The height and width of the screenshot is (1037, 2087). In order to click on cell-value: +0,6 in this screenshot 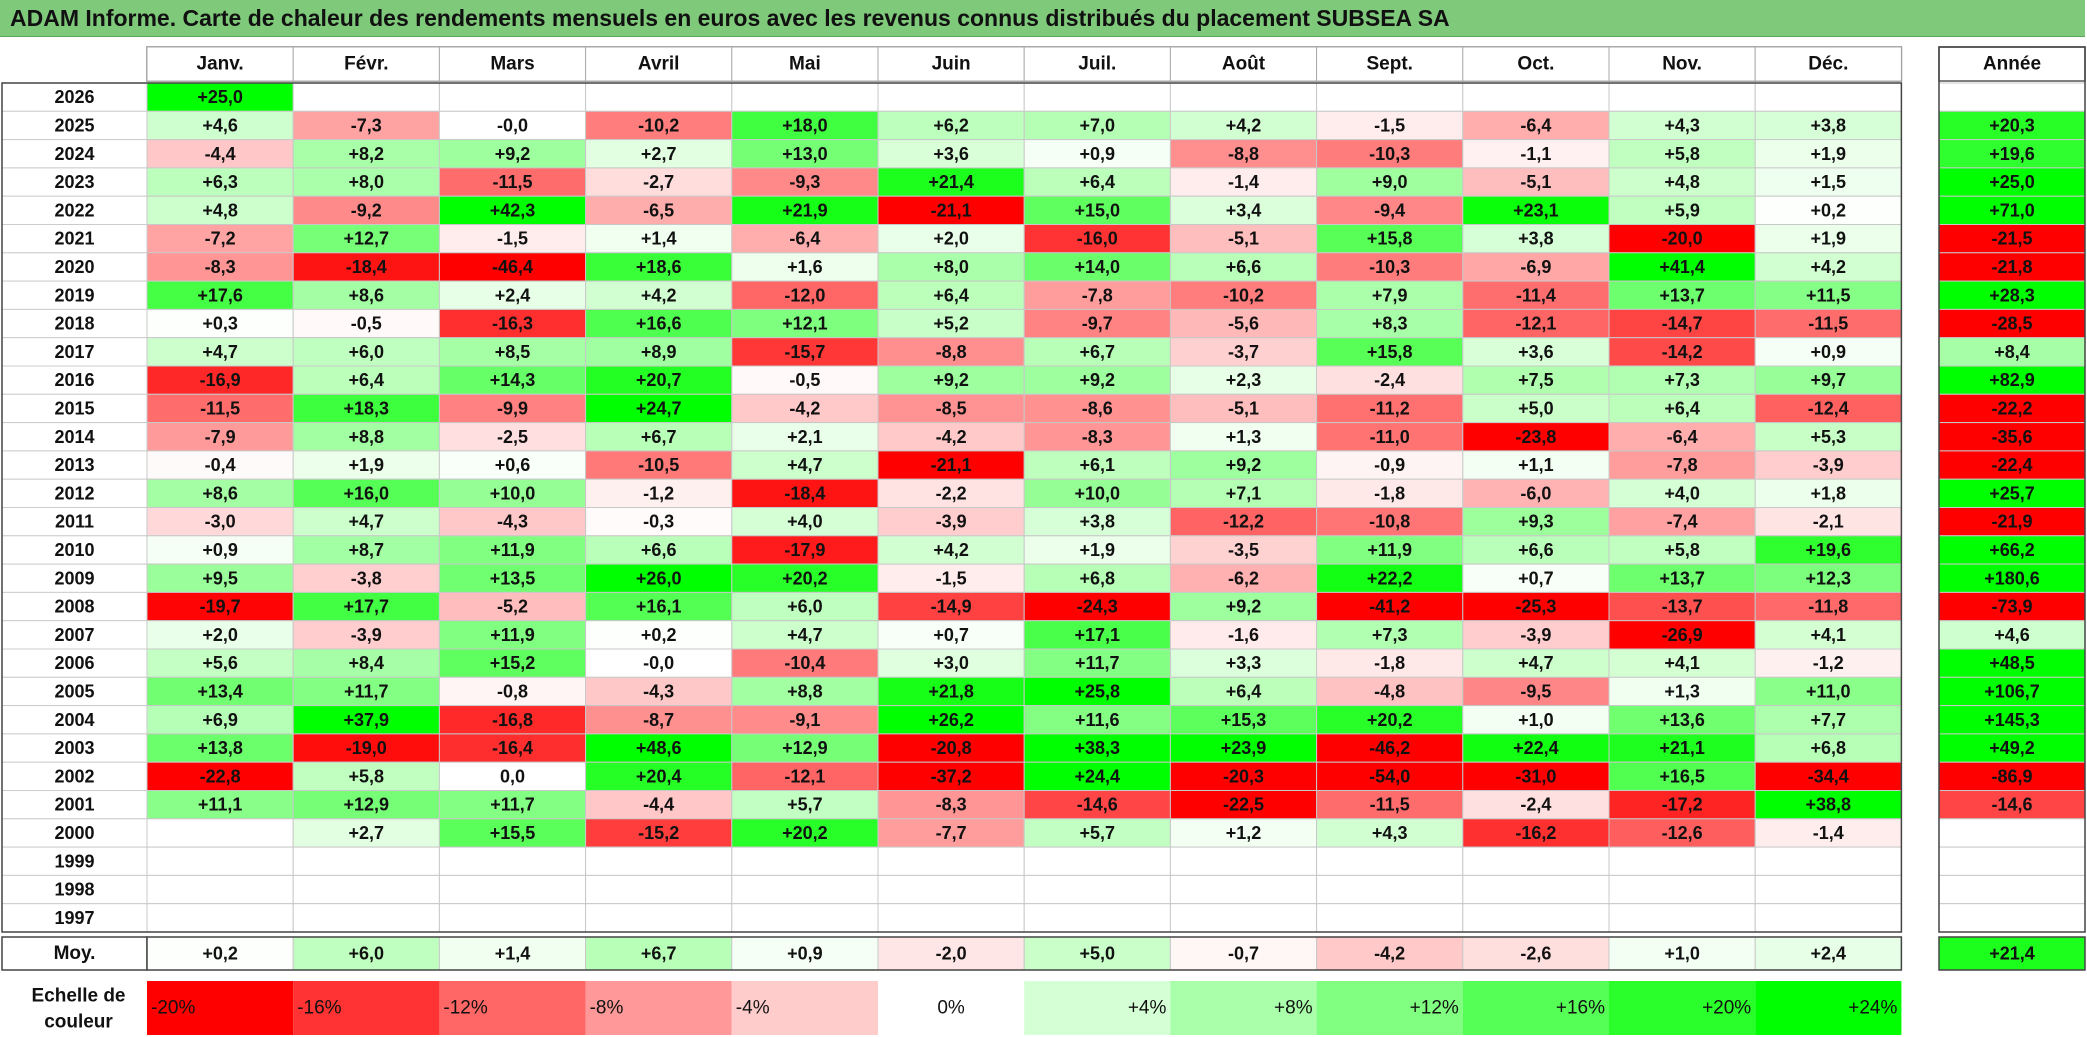, I will do `click(513, 465)`.